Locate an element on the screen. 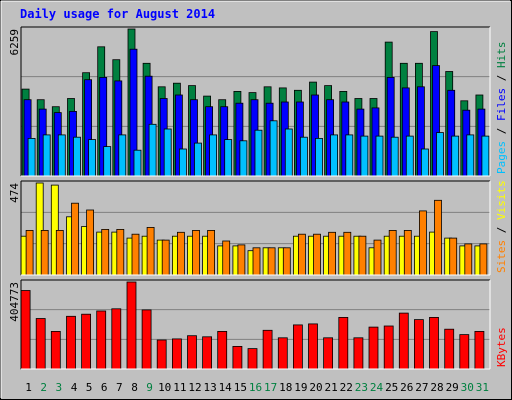  x-tick-label-day-11: 11 is located at coordinates (179, 387).